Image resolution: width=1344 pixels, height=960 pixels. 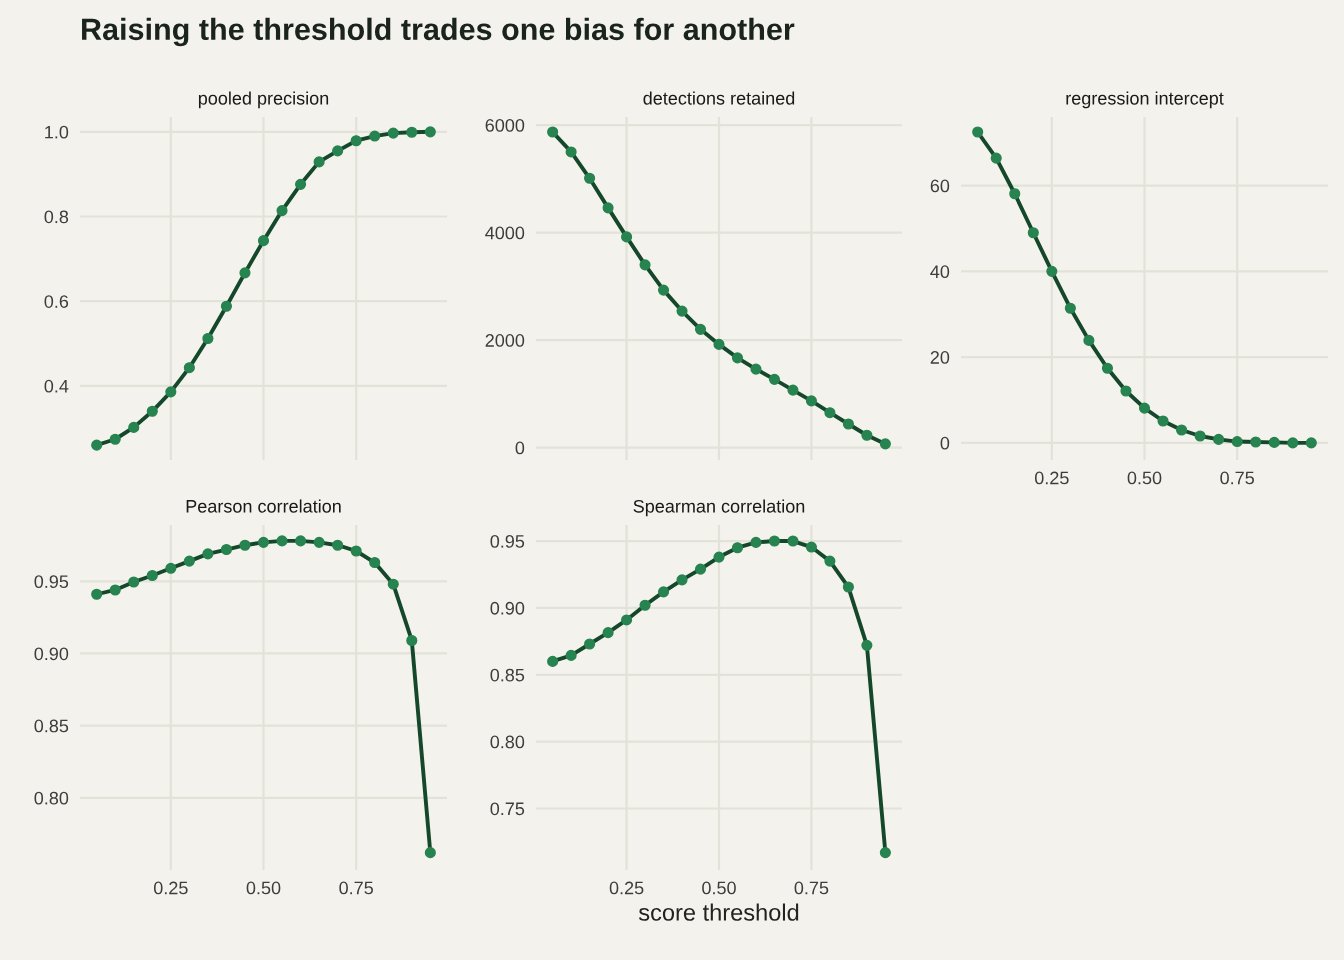 What do you see at coordinates (56, 217) in the screenshot?
I see `y-tick-label: 0.8` at bounding box center [56, 217].